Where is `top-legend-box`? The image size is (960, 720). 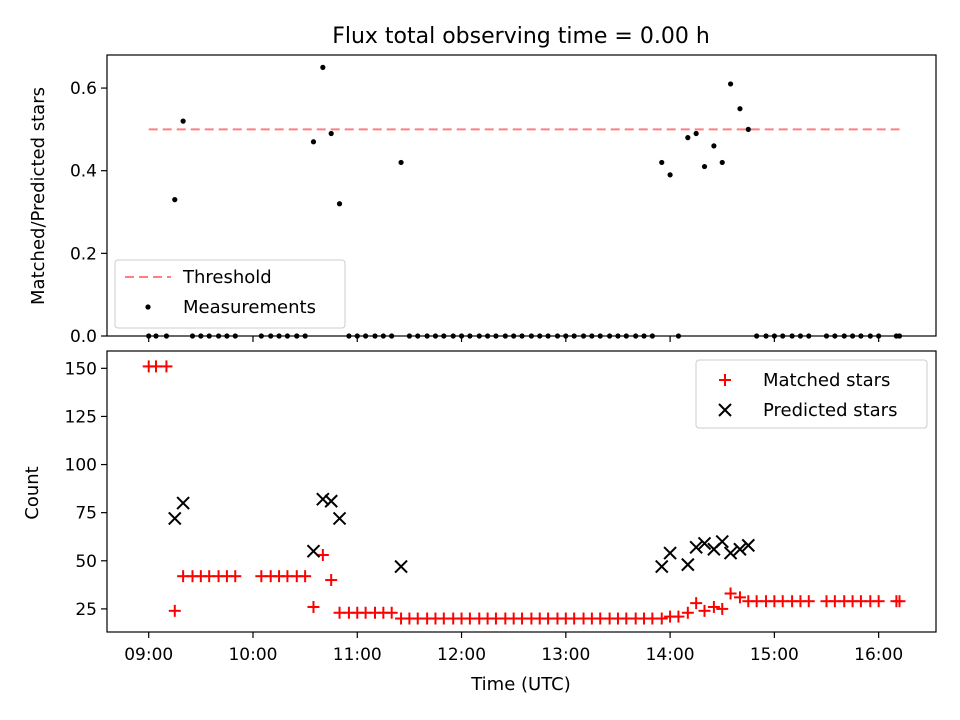
top-legend-box is located at coordinates (230, 294).